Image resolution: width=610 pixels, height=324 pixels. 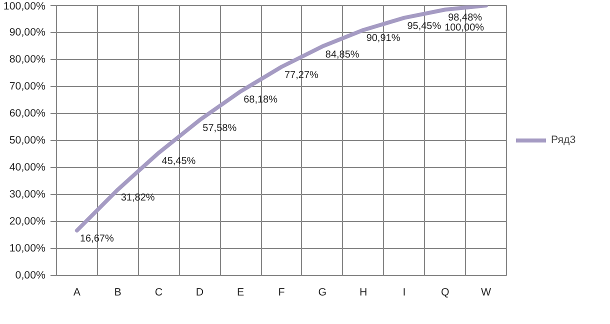 I want to click on x-tick-label: A, so click(x=77, y=292).